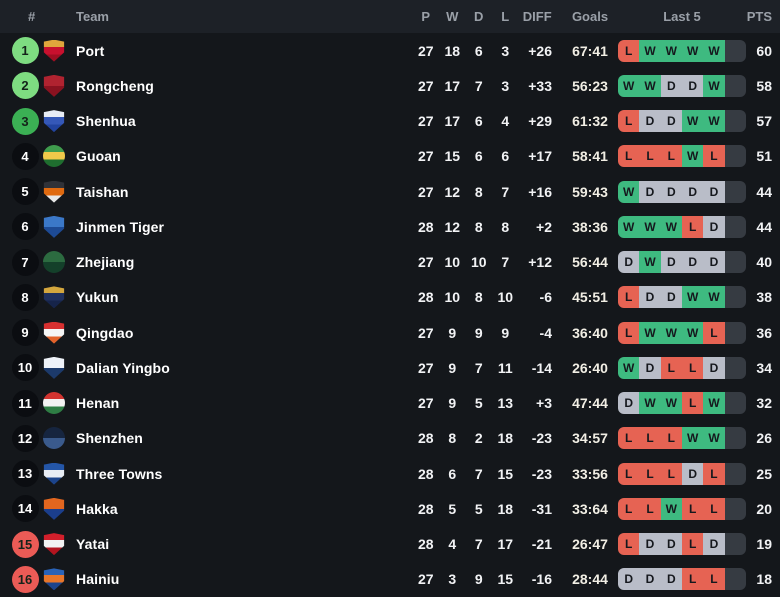 This screenshot has height=597, width=780. Describe the element at coordinates (115, 85) in the screenshot. I see `team-name: Rongcheng` at that location.